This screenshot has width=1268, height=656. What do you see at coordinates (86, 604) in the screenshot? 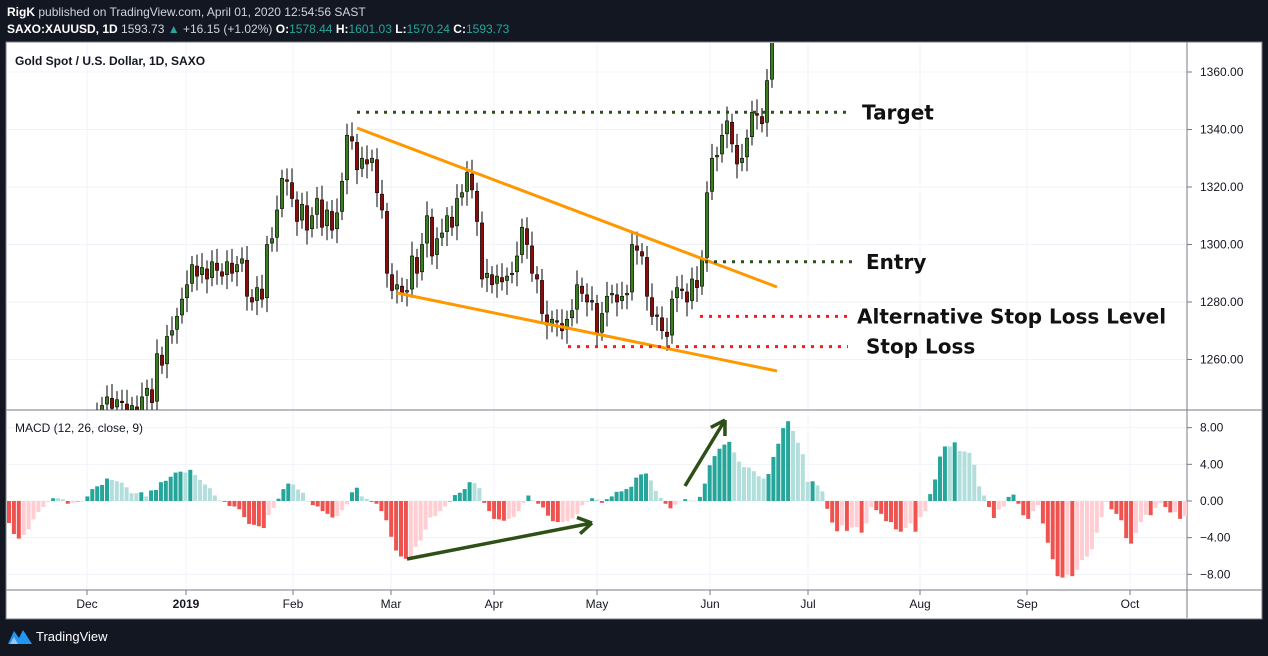
I see `x-tick-label: Dec` at bounding box center [86, 604].